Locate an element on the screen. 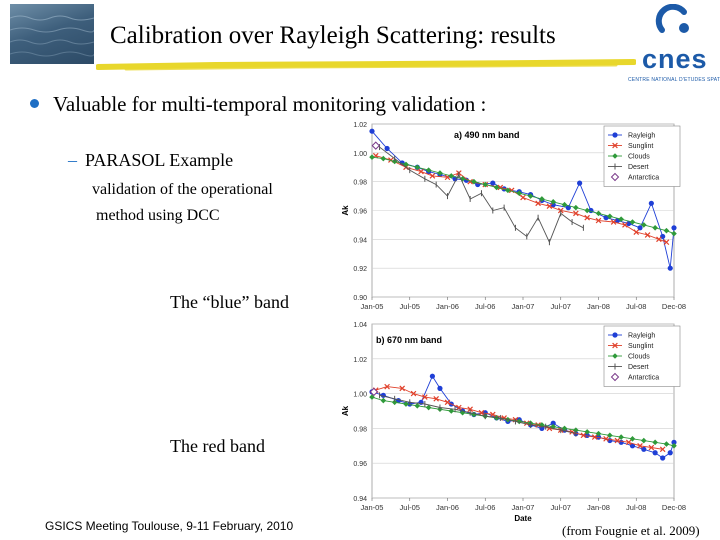 The width and height of the screenshot is (720, 540). source-citation: (from Fougnie et al. 2009) is located at coordinates (631, 530).